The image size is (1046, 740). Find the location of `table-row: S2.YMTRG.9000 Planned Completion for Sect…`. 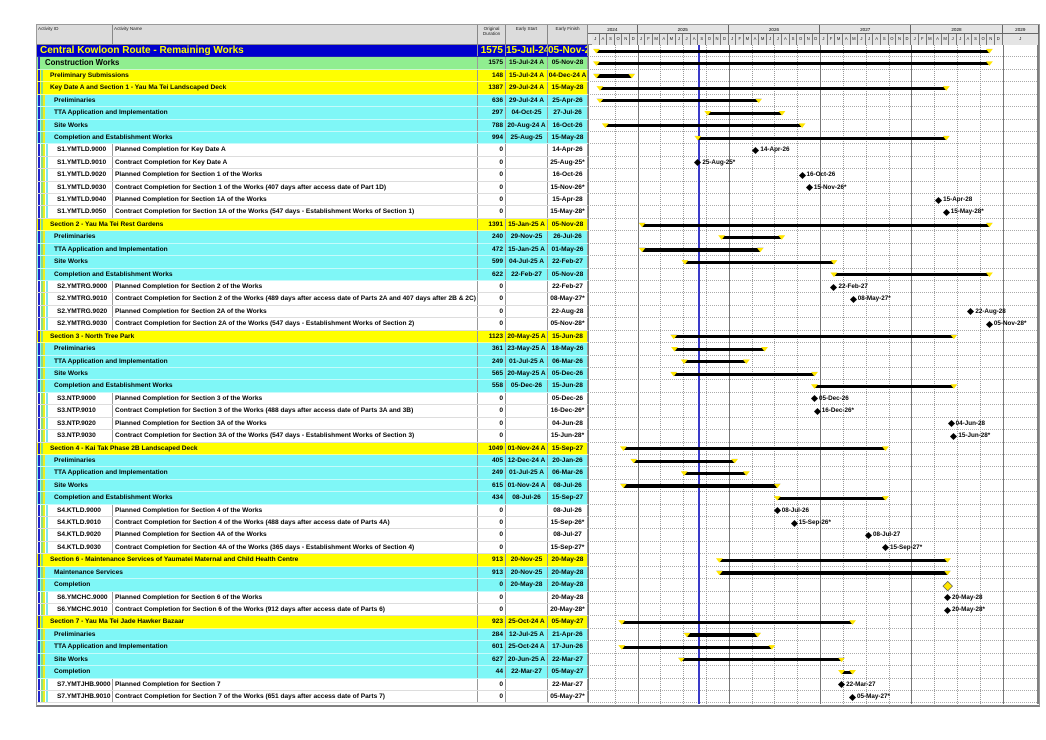

table-row: S2.YMTRG.9000 Planned Completion for Sect… is located at coordinates (538, 287).